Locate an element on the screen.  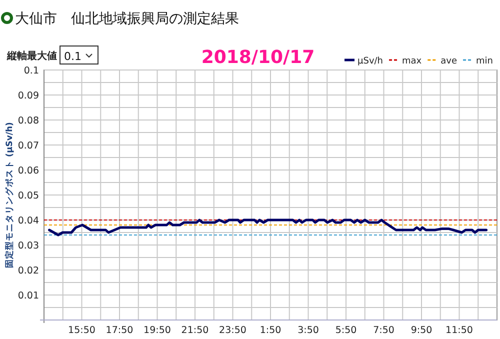
x-tick-label: 11:50 is located at coordinates (459, 330).